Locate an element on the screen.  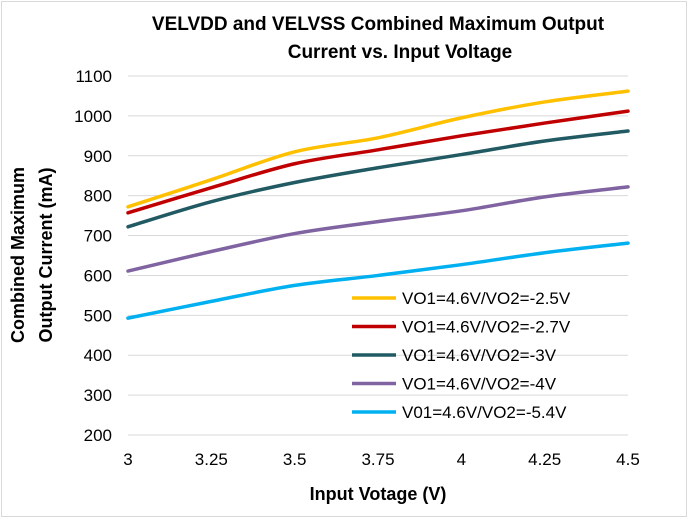
chart-title-line-2: Current vs. Input Voltage is located at coordinates (400, 52).